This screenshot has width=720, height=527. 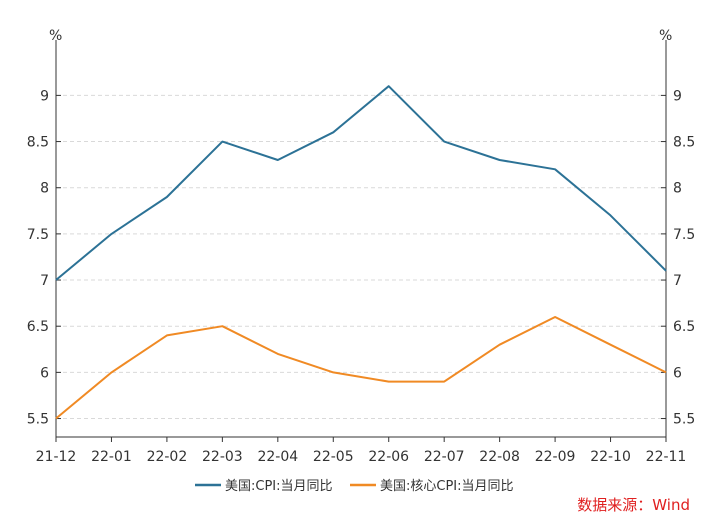 I want to click on right-y-tick-label: 7, so click(x=677, y=281).